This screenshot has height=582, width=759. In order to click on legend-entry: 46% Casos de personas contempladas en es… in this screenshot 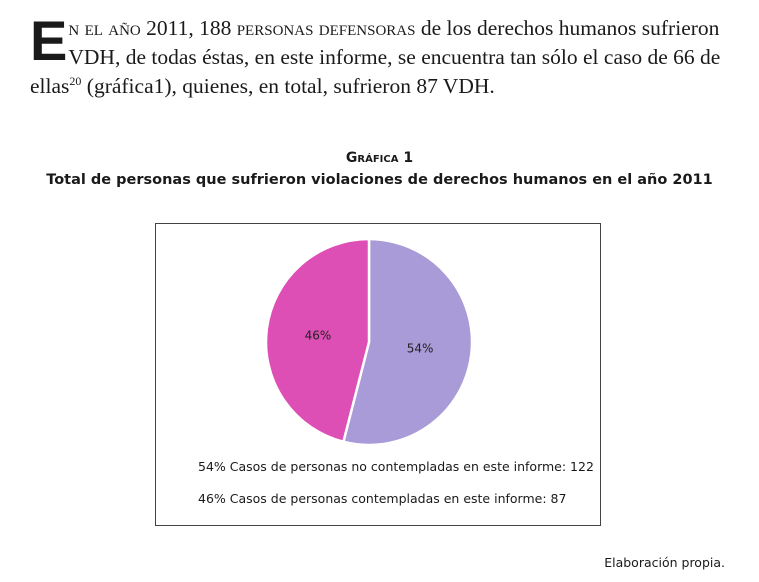, I will do `click(382, 498)`.